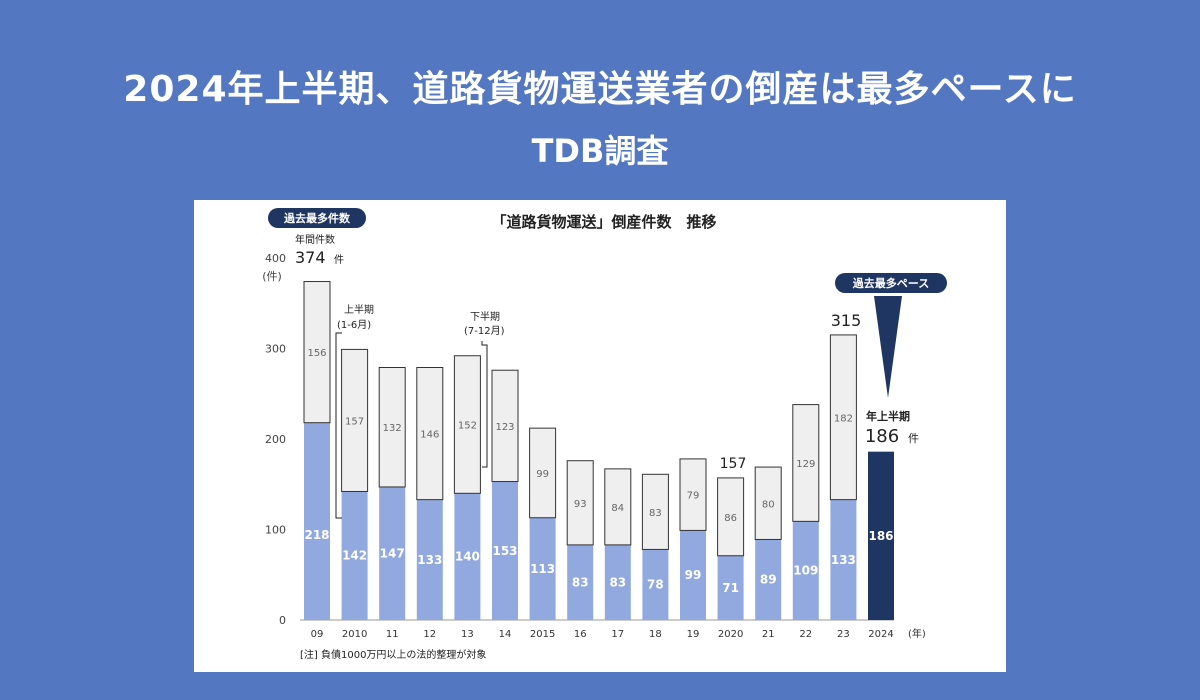 The image size is (1200, 700). What do you see at coordinates (917, 633) in the screenshot?
I see `x-unit-label: (年)` at bounding box center [917, 633].